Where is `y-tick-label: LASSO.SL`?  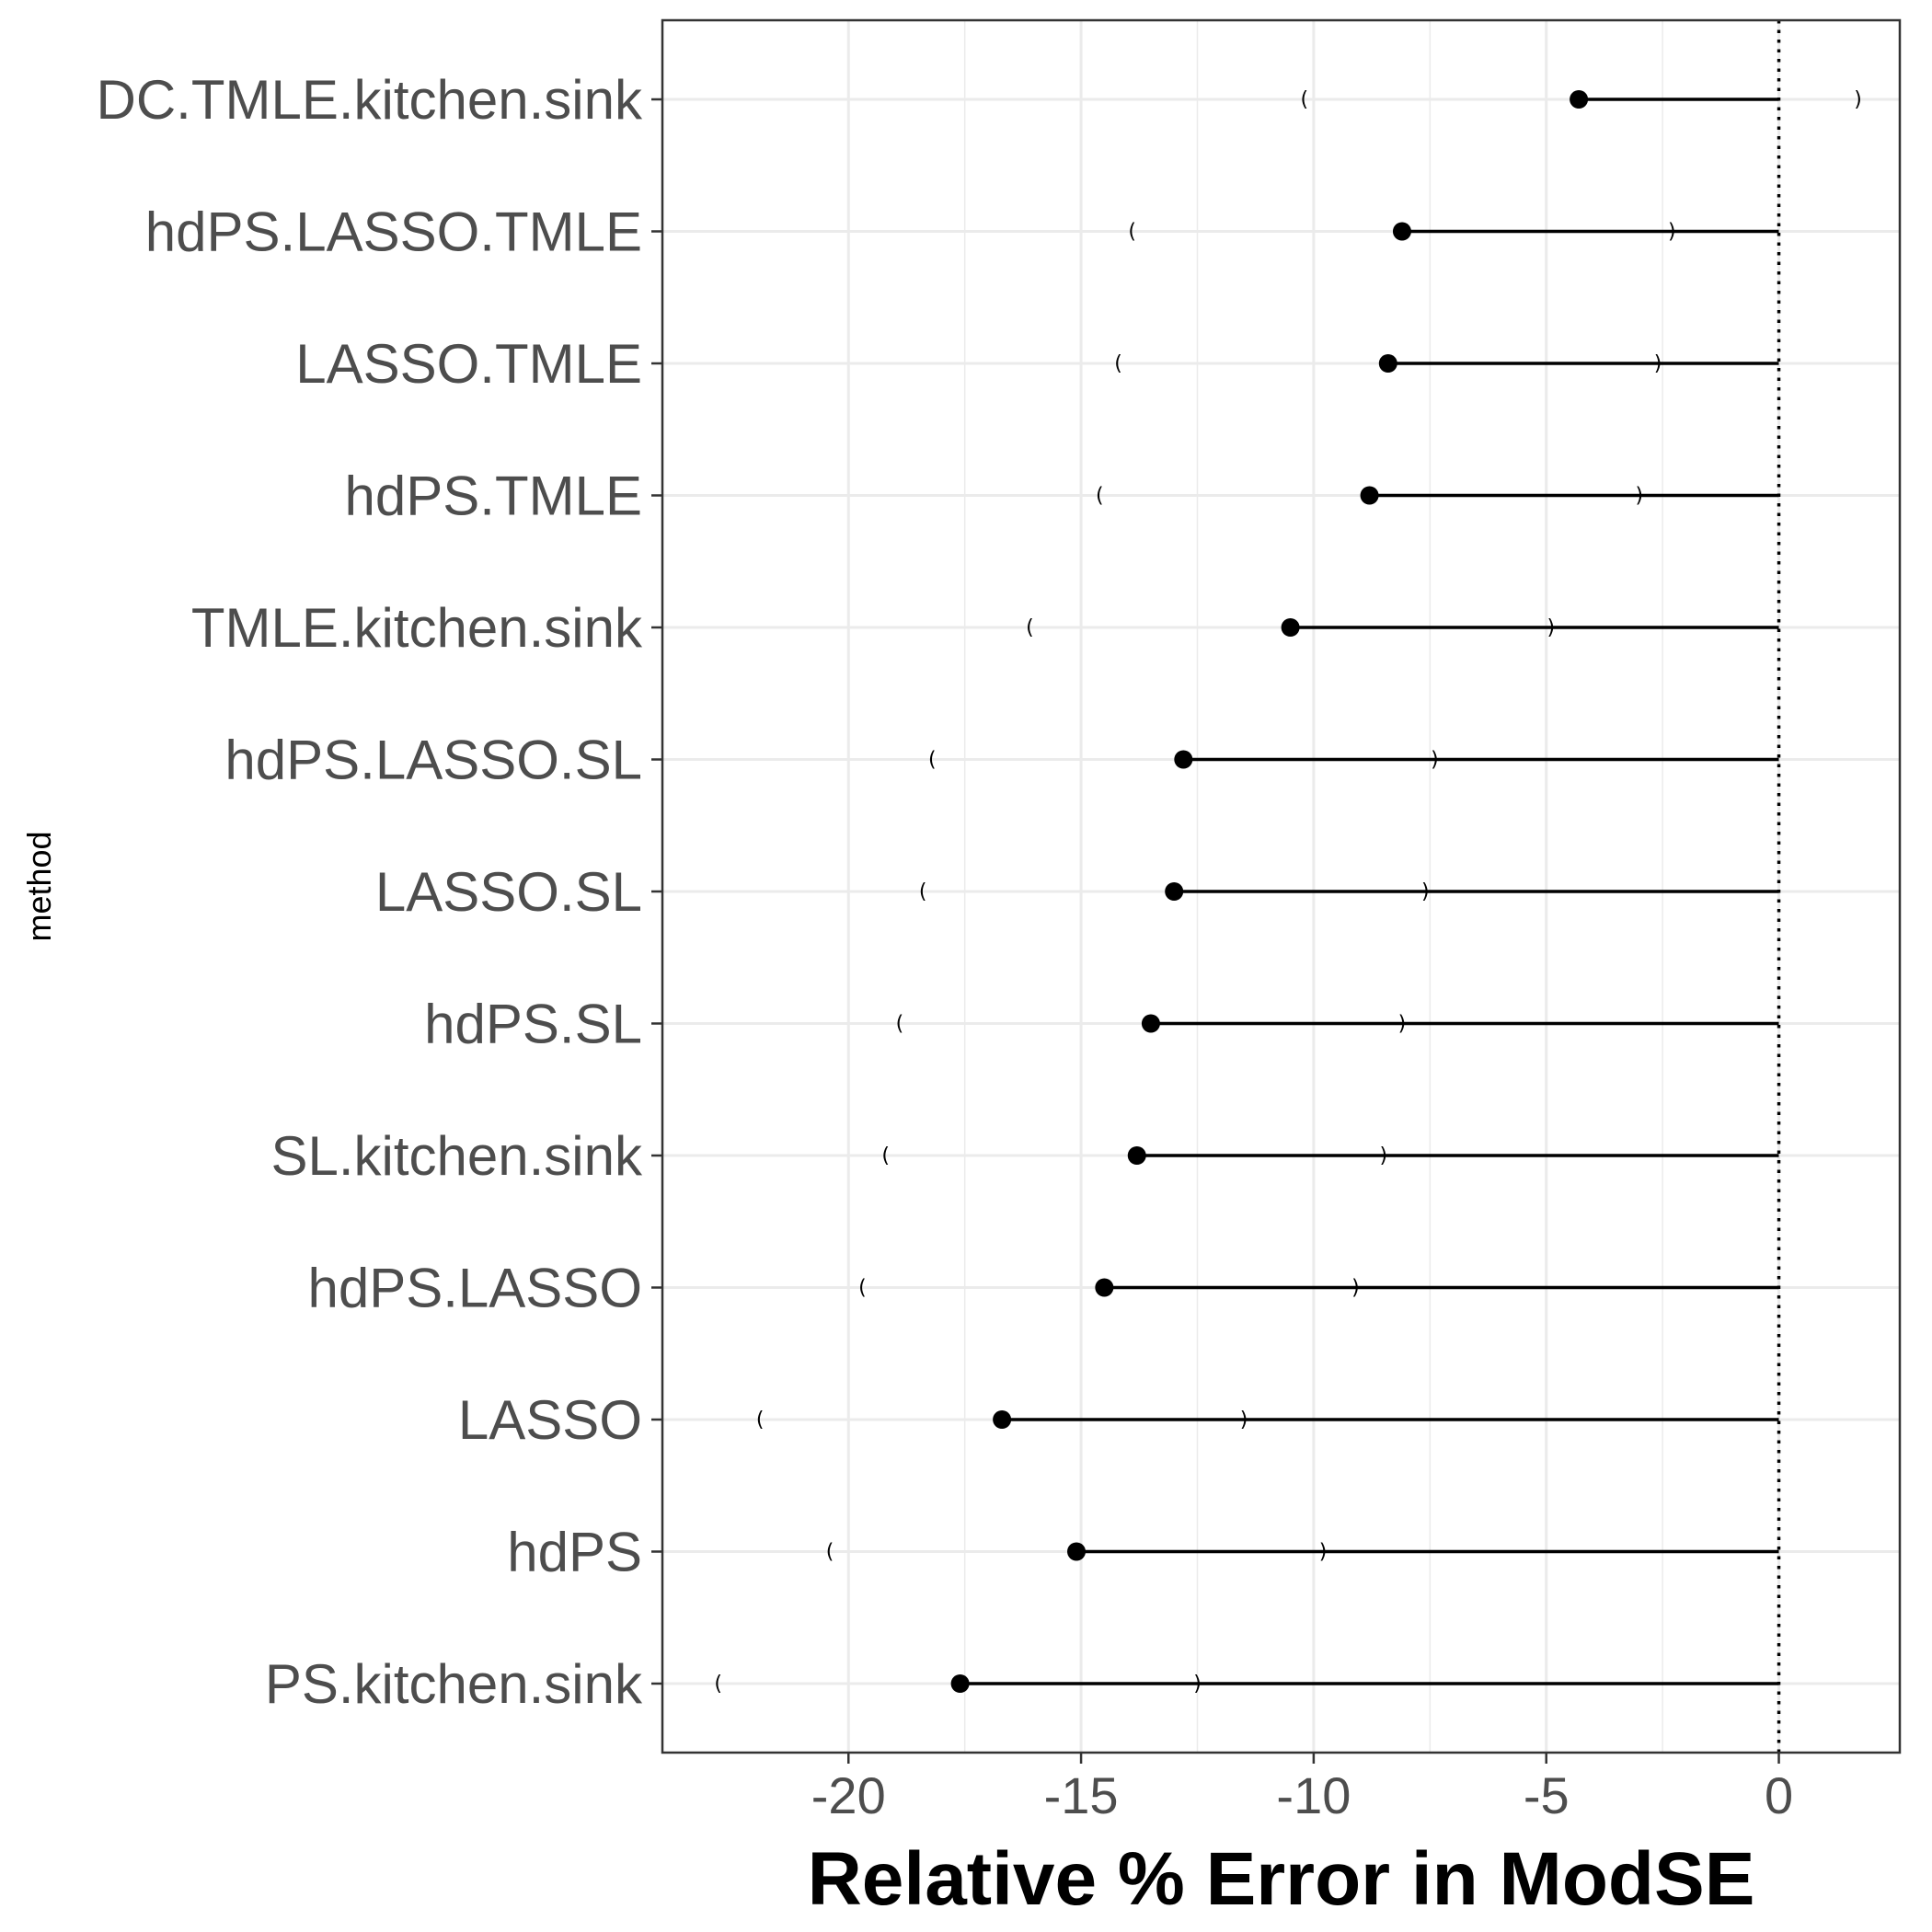 y-tick-label: LASSO.SL is located at coordinates (508, 892).